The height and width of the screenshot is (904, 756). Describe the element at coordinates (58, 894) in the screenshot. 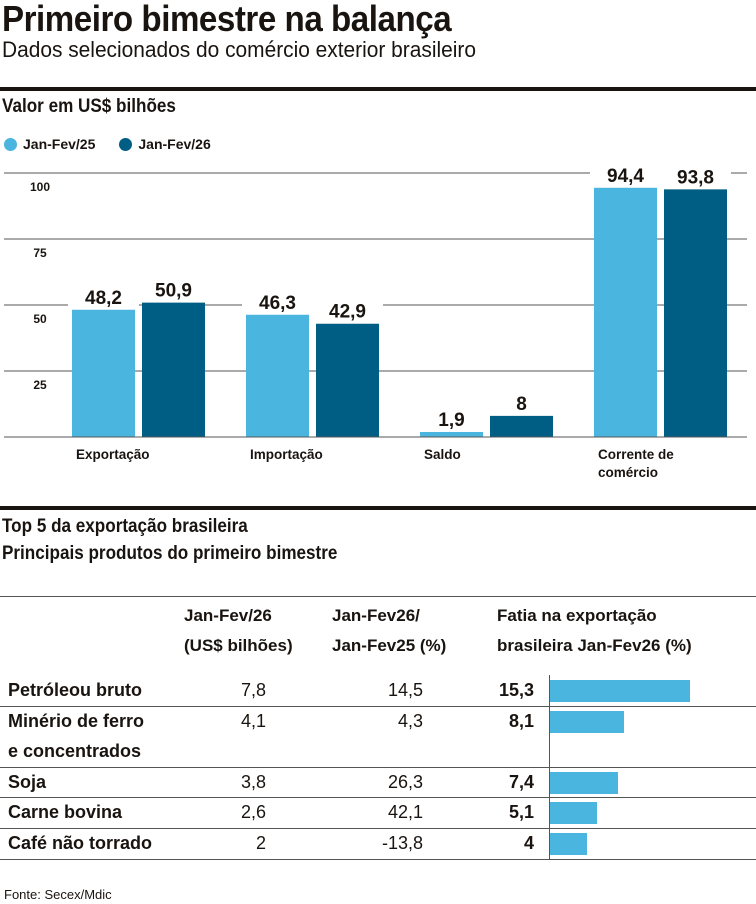

I see `source-note: Fonte: Secex/Mdic` at that location.